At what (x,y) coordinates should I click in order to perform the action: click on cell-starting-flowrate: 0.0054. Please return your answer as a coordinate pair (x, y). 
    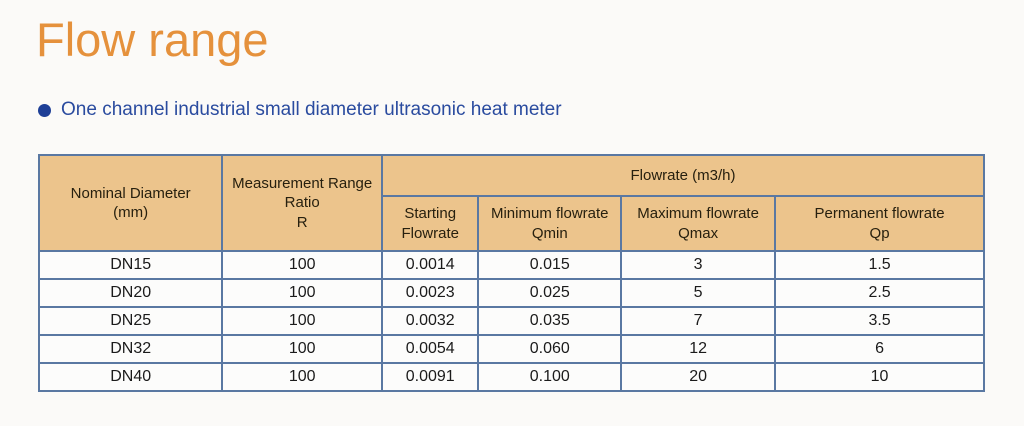
    Looking at the image, I should click on (430, 349).